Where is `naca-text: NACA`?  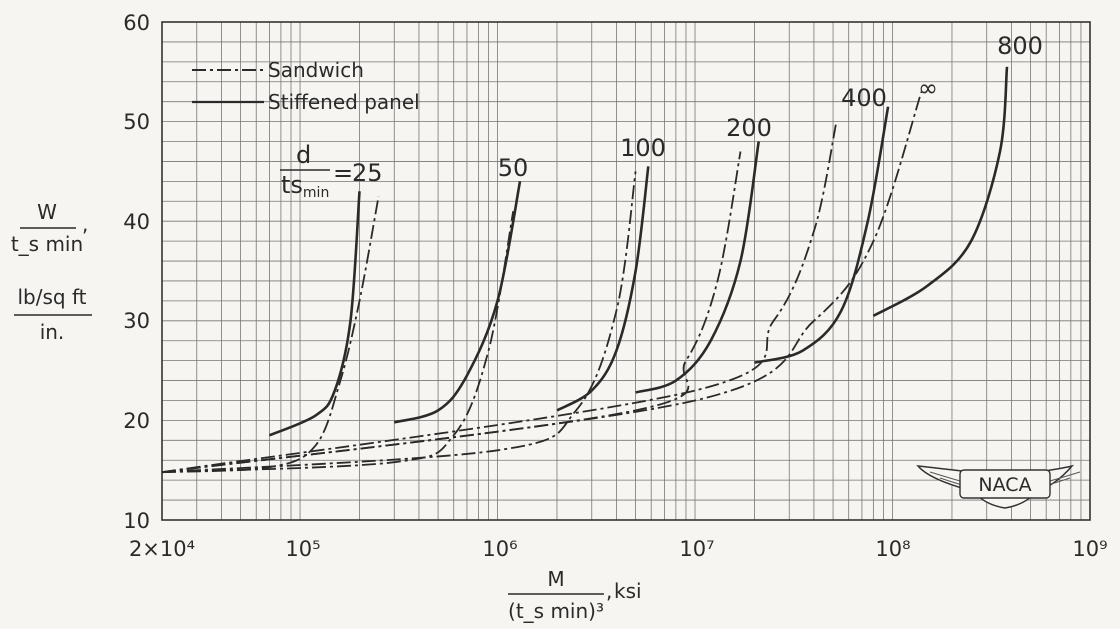 naca-text: NACA is located at coordinates (1004, 485).